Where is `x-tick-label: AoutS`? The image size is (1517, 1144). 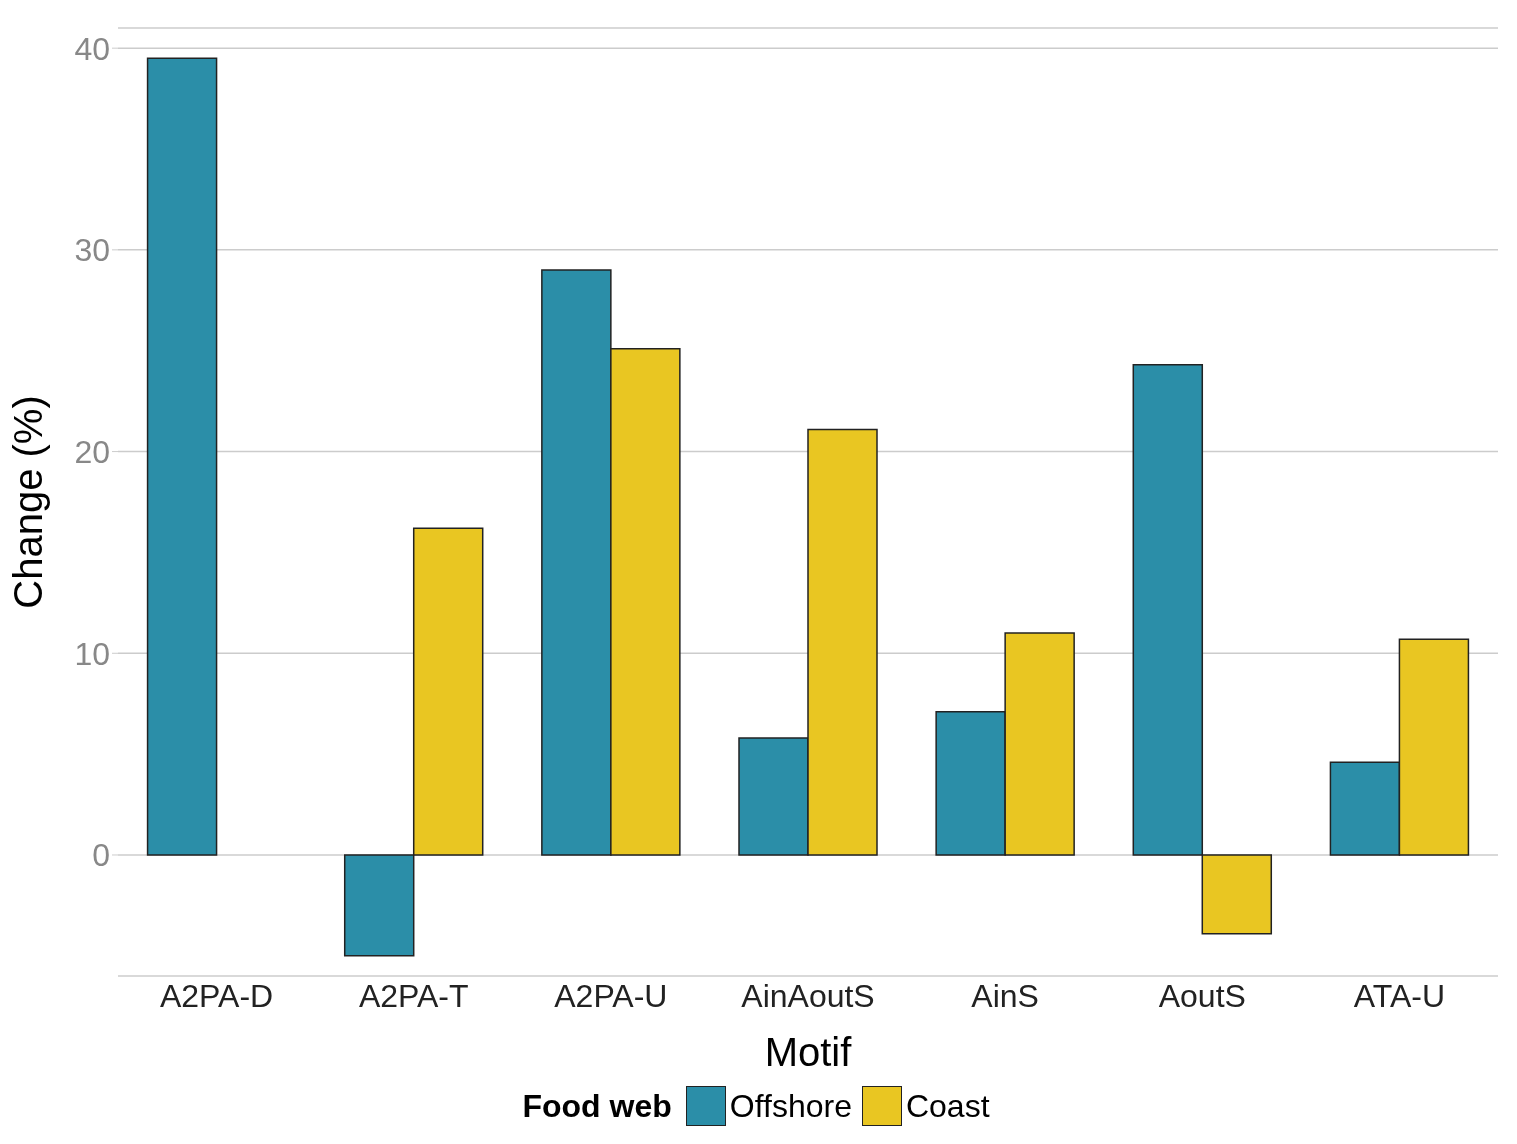 x-tick-label: AoutS is located at coordinates (1202, 995).